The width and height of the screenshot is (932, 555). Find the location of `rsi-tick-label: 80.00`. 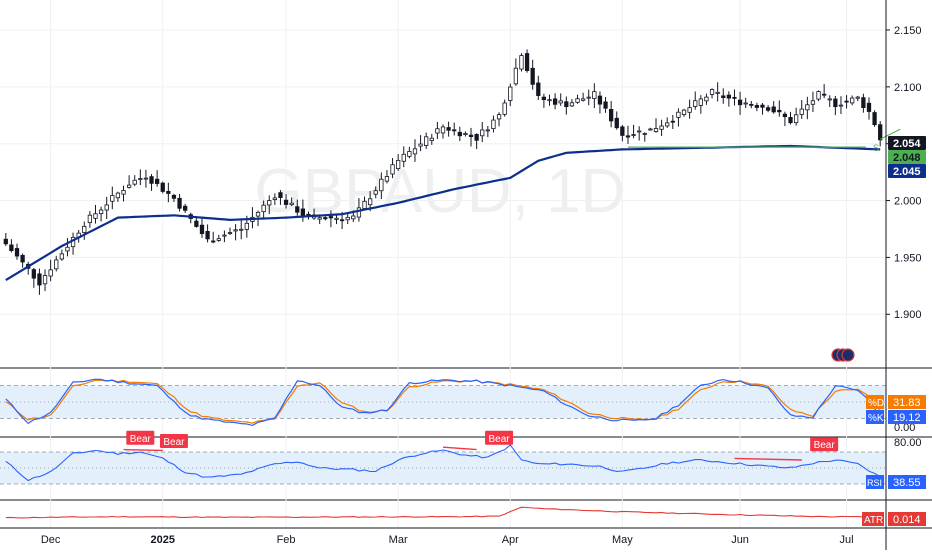

rsi-tick-label: 80.00 is located at coordinates (908, 443).